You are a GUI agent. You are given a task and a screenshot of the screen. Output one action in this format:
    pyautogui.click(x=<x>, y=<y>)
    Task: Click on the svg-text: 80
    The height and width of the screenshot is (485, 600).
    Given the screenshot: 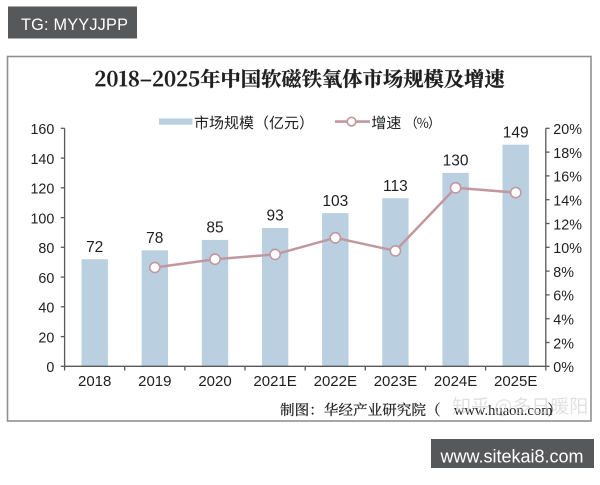 What is the action you would take?
    pyautogui.click(x=46, y=249)
    